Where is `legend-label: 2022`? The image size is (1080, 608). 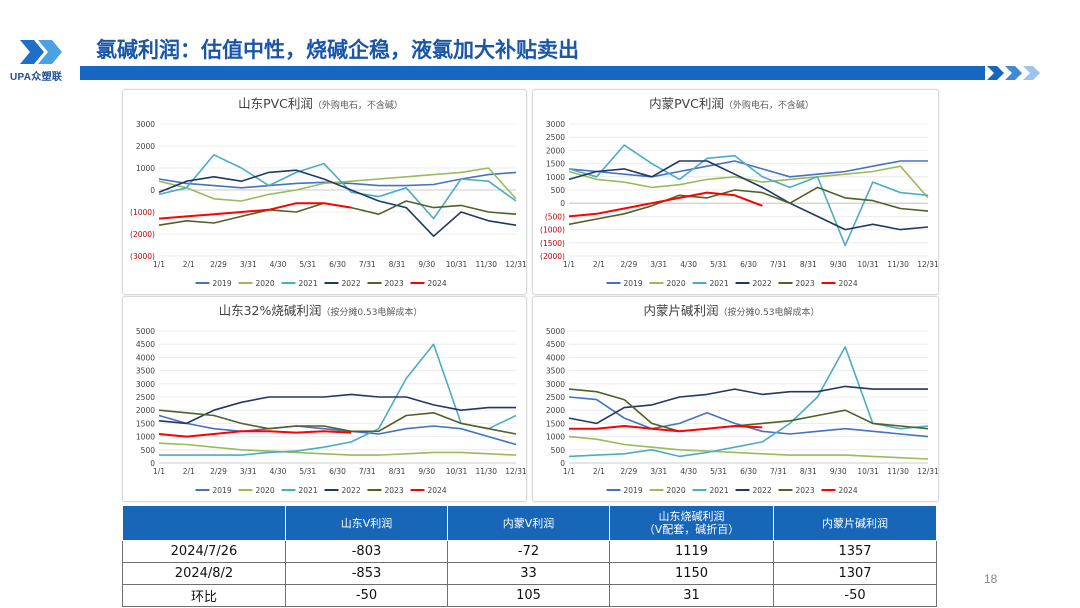
legend-label: 2022 is located at coordinates (762, 490).